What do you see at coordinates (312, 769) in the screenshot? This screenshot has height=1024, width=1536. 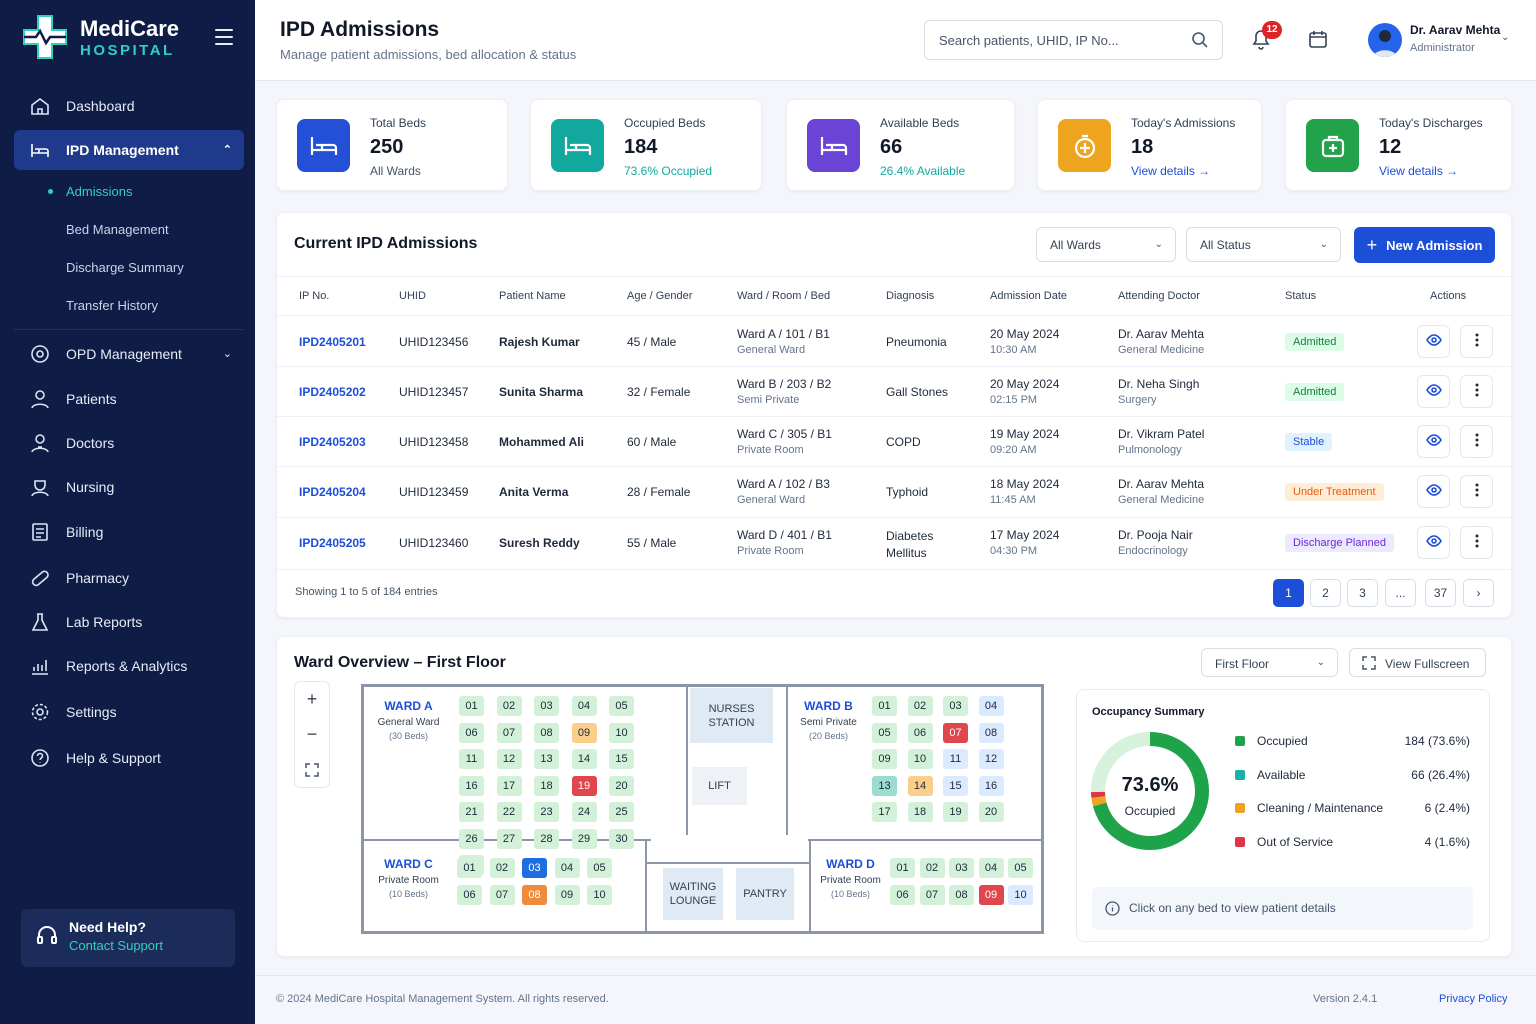 I see `reset-view-button` at bounding box center [312, 769].